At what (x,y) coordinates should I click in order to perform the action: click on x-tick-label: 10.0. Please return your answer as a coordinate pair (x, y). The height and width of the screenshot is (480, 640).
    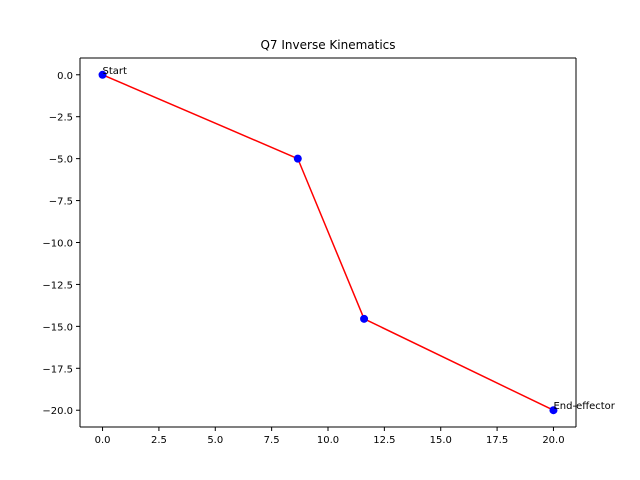
    Looking at the image, I should click on (328, 440).